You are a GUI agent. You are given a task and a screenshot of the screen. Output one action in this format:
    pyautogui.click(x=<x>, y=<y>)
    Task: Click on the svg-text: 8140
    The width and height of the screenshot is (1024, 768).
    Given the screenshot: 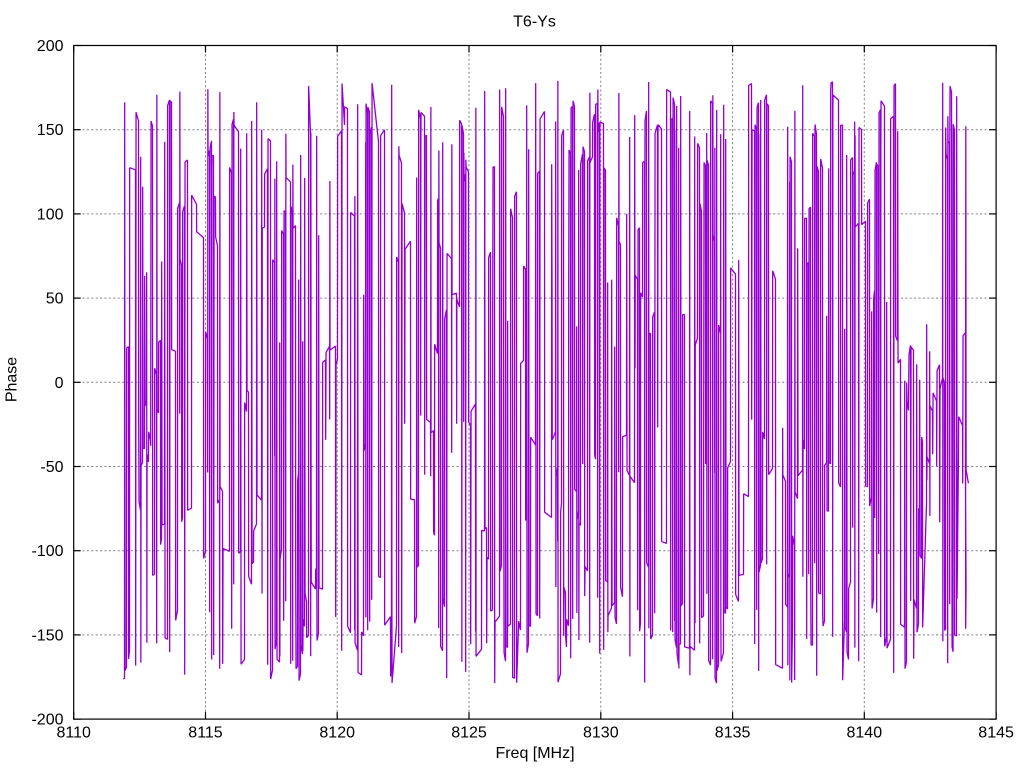 What is the action you would take?
    pyautogui.click(x=865, y=733)
    